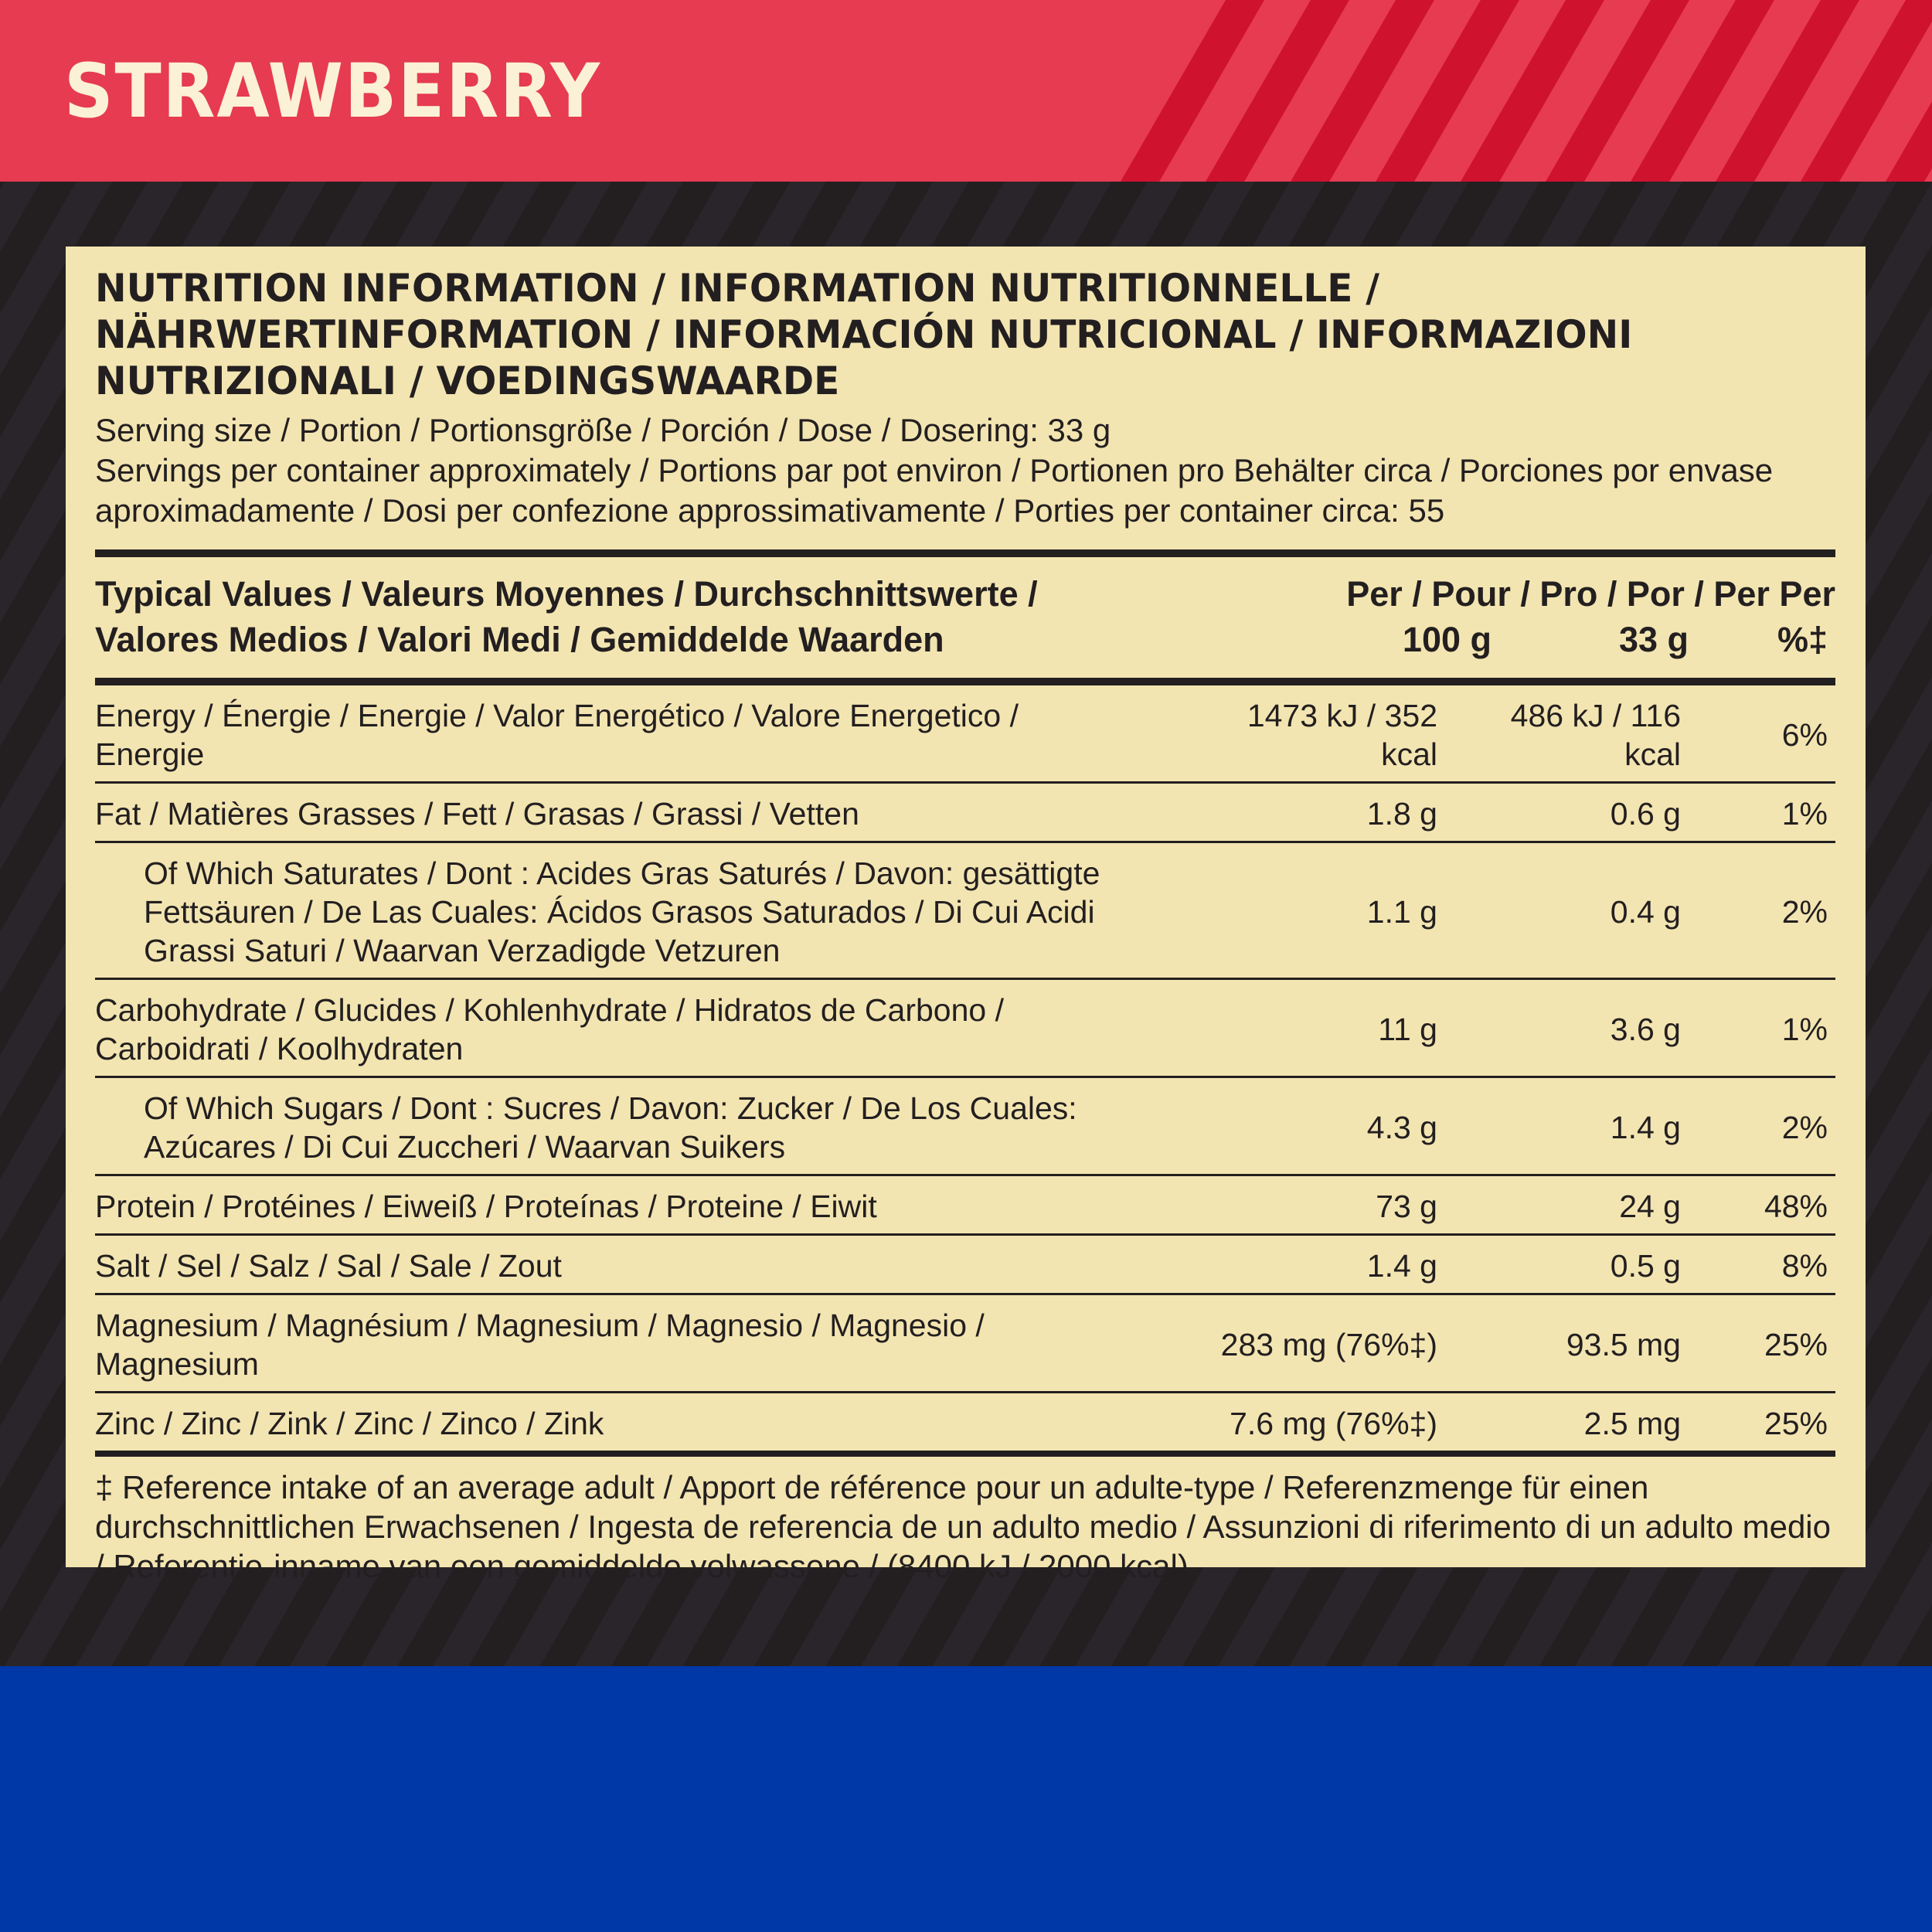 The width and height of the screenshot is (1932, 1932). What do you see at coordinates (966, 91) in the screenshot?
I see `flavor-banner: STRAWBERRY` at bounding box center [966, 91].